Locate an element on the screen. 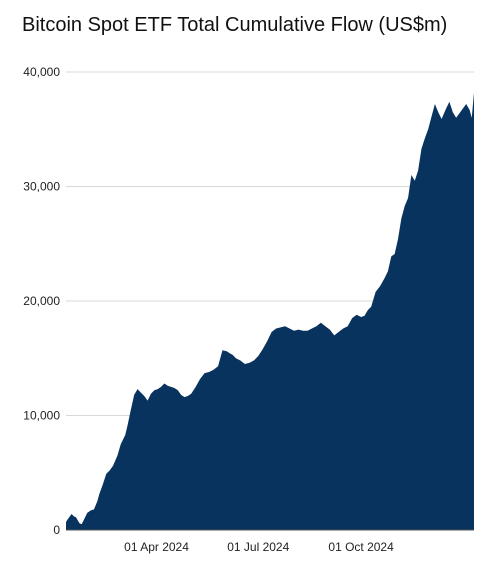 Image resolution: width=502 pixels, height=567 pixels. y-tick-label: 30,000 is located at coordinates (41, 187).